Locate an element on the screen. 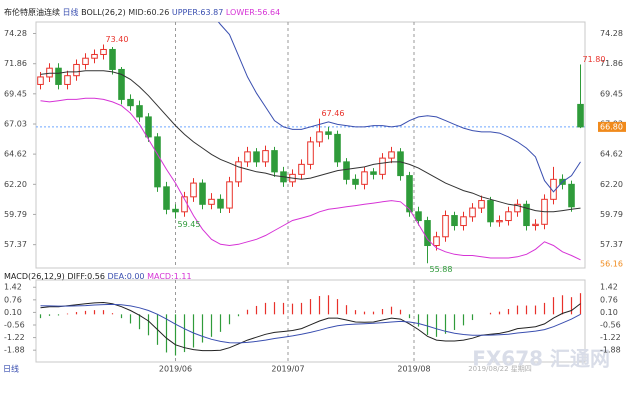 The width and height of the screenshot is (640, 404). y-tick-label: 62.20 is located at coordinates (15, 184).